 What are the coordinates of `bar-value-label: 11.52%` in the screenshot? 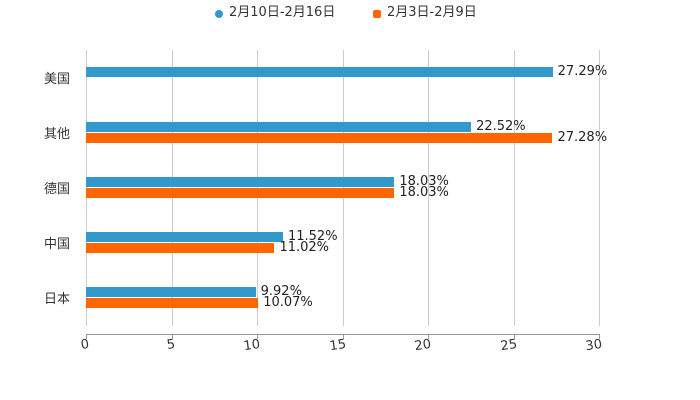 It's located at (312, 236).